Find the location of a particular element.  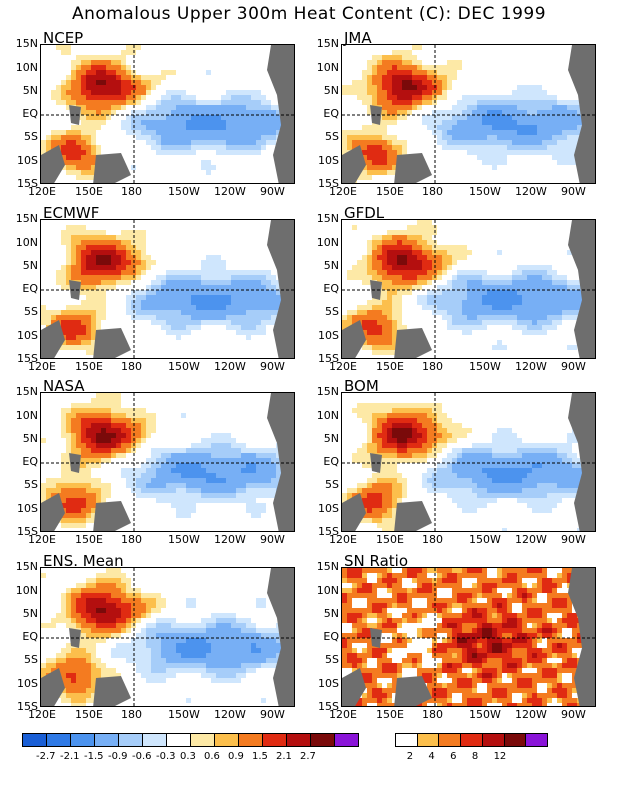

colorbar-label: 1.5 is located at coordinates (260, 756).